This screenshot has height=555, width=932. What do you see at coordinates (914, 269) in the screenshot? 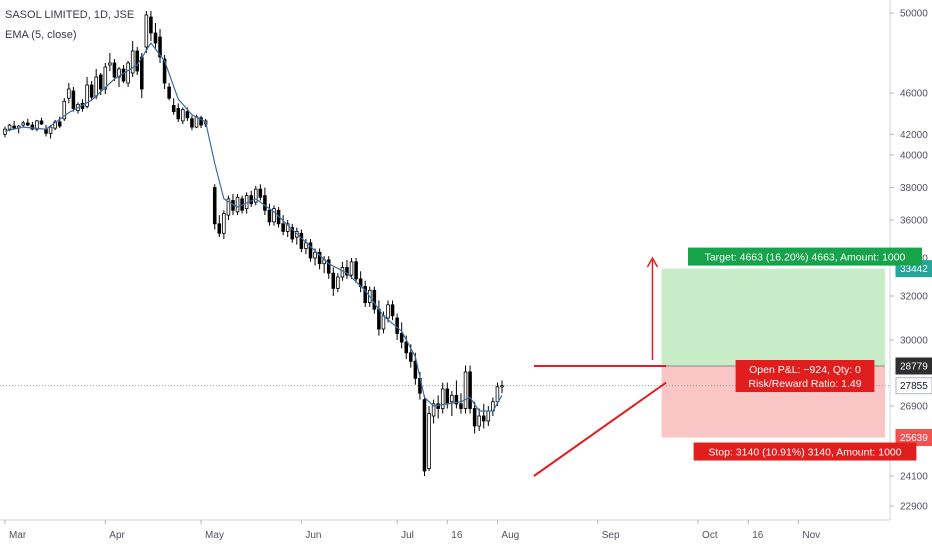
I see `price-badge-label: 33442` at bounding box center [914, 269].